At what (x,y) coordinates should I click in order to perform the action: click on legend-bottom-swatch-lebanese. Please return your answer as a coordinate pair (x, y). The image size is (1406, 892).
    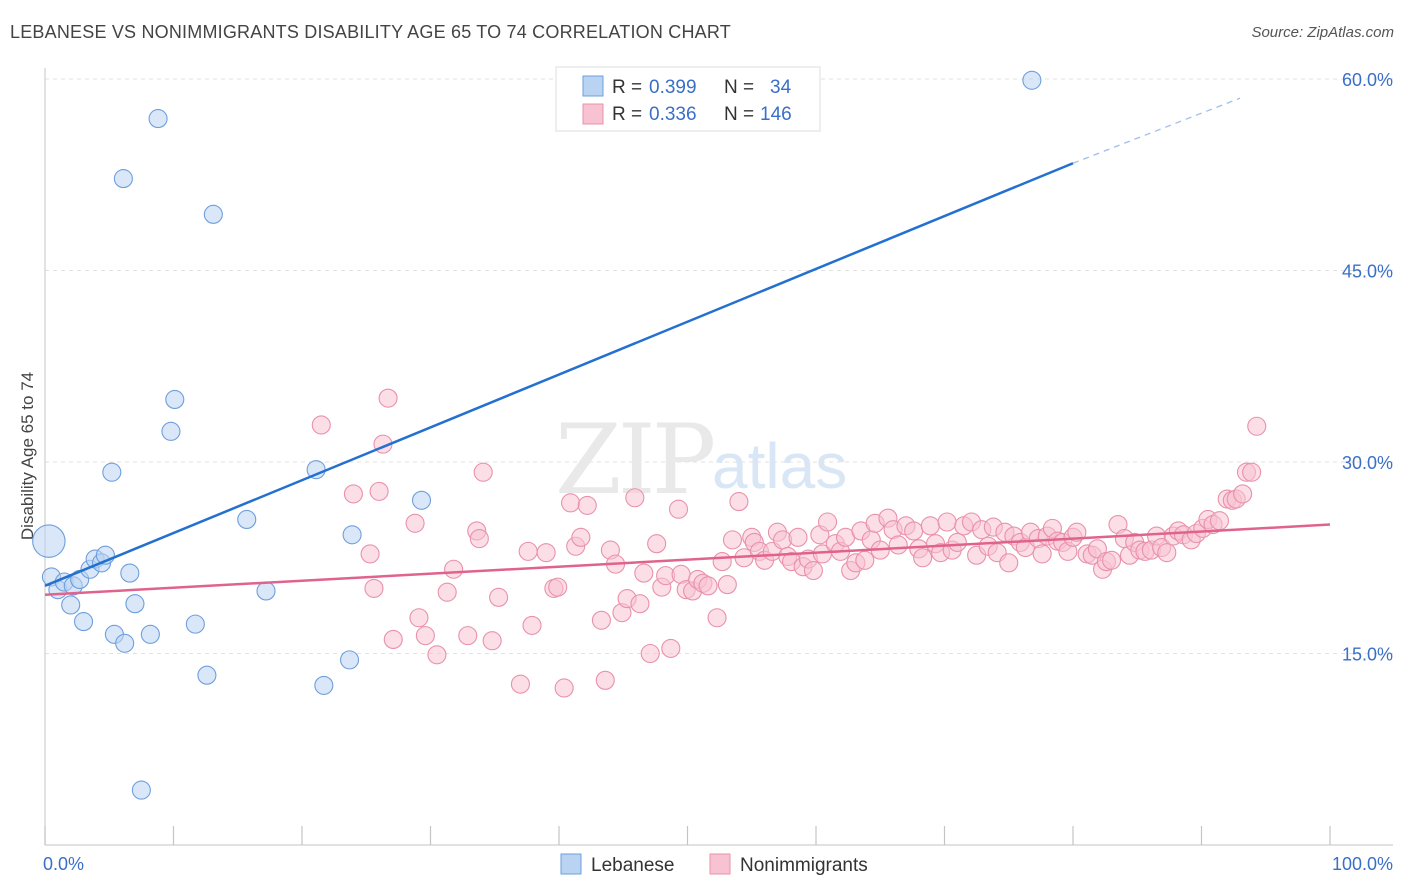
    Looking at the image, I should click on (571, 864).